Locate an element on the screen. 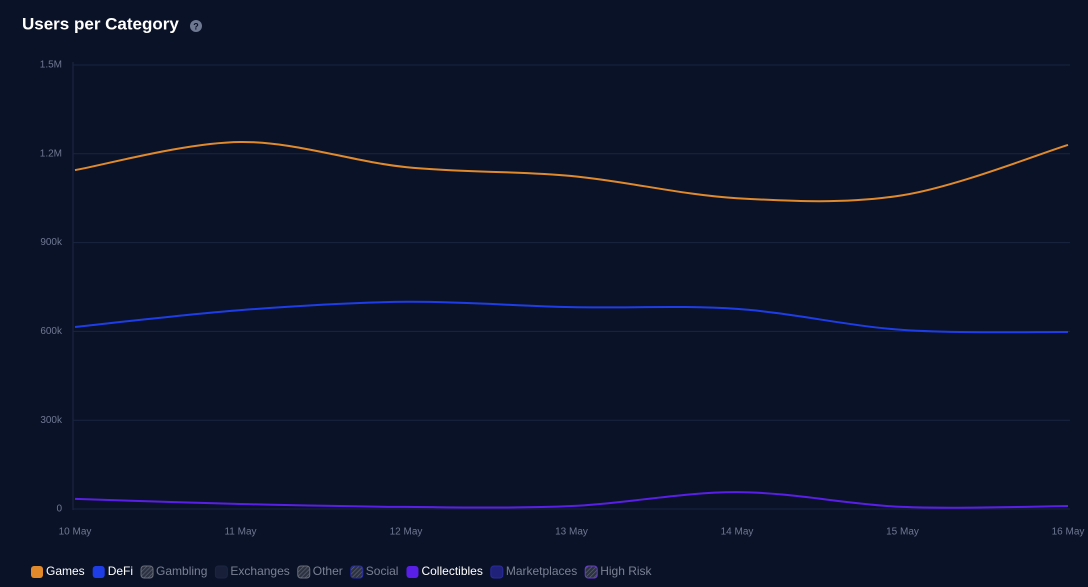 Image resolution: width=1088 pixels, height=587 pixels. legend-label: Other is located at coordinates (328, 571).